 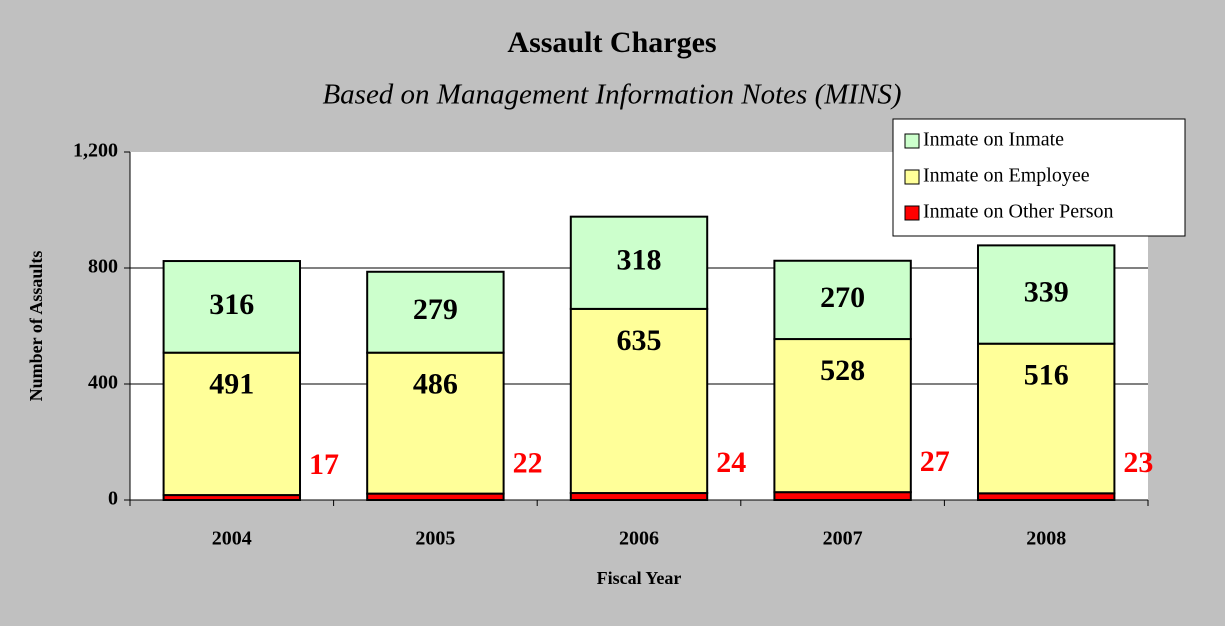 I want to click on data-label: 491, so click(x=231, y=384).